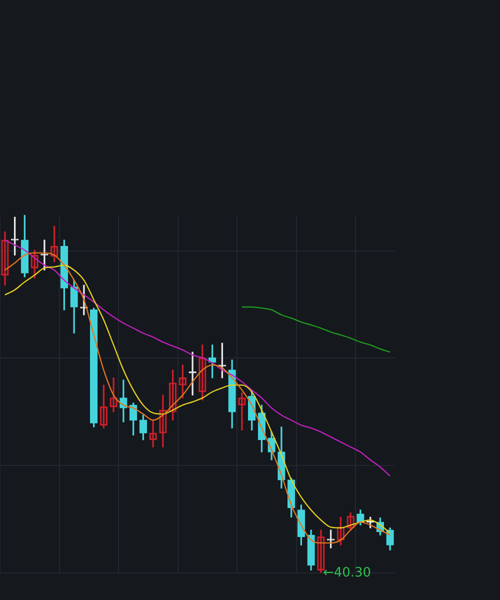 The height and width of the screenshot is (600, 500). What do you see at coordinates (347, 572) in the screenshot?
I see `annotation: ←40.30` at bounding box center [347, 572].